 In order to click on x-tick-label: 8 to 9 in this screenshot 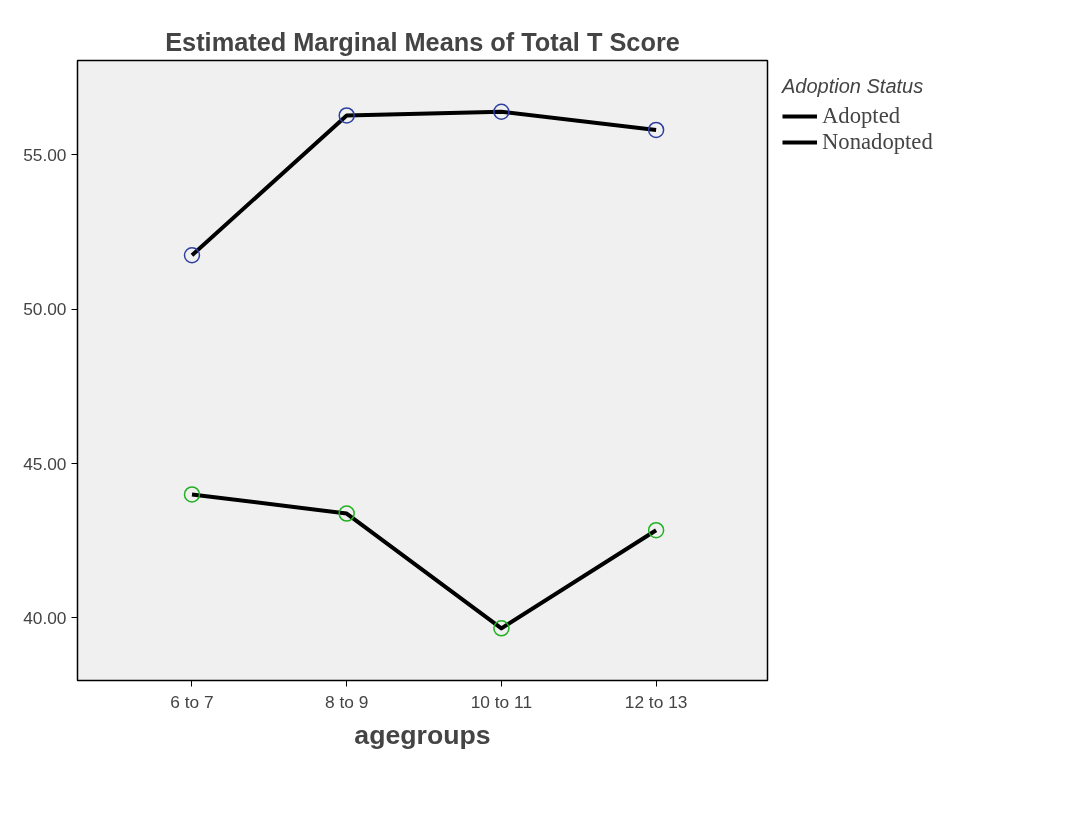, I will do `click(347, 701)`.